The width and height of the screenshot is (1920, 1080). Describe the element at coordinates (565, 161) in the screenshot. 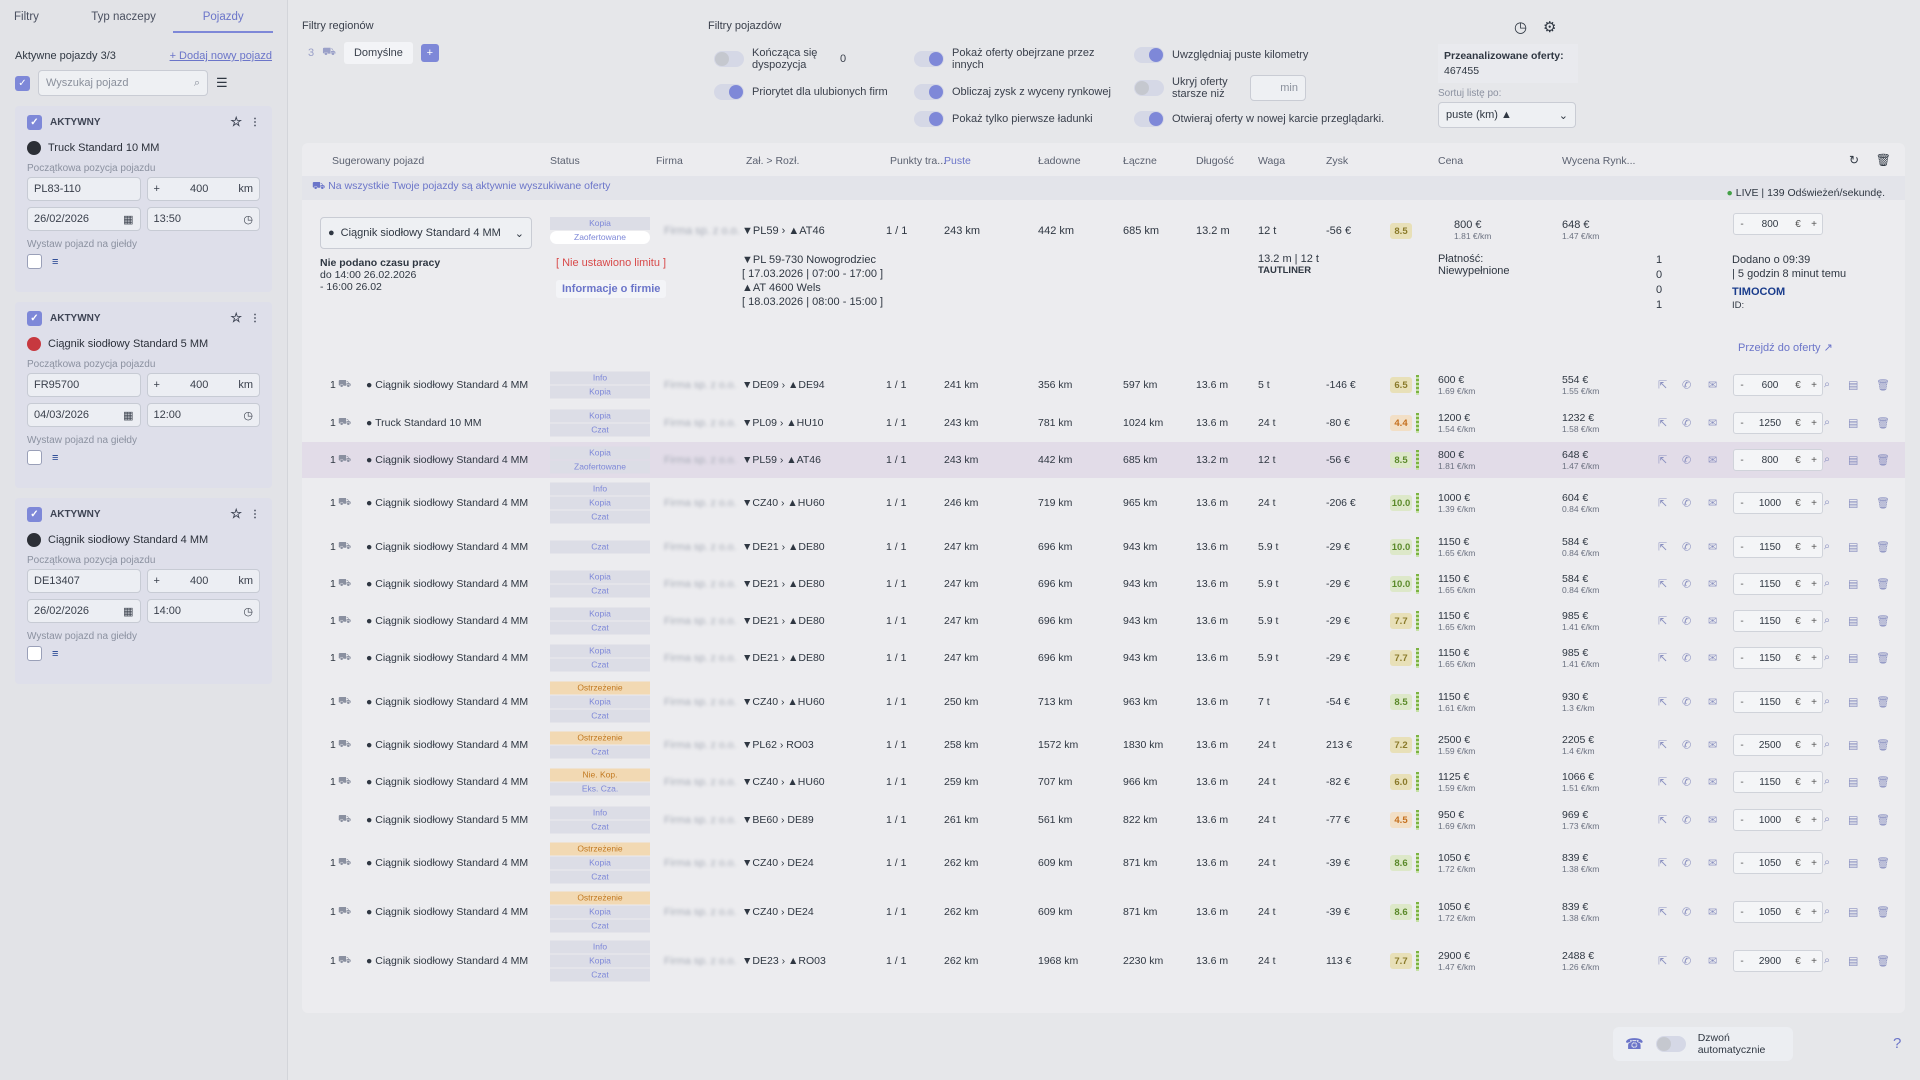

I see `column-header: Status` at that location.